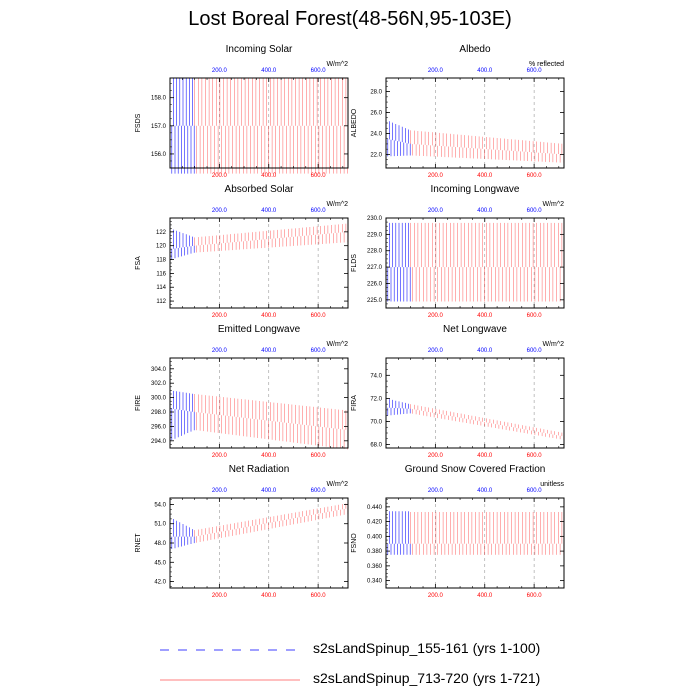  I want to click on panel-title: Net Longwave, so click(475, 329).